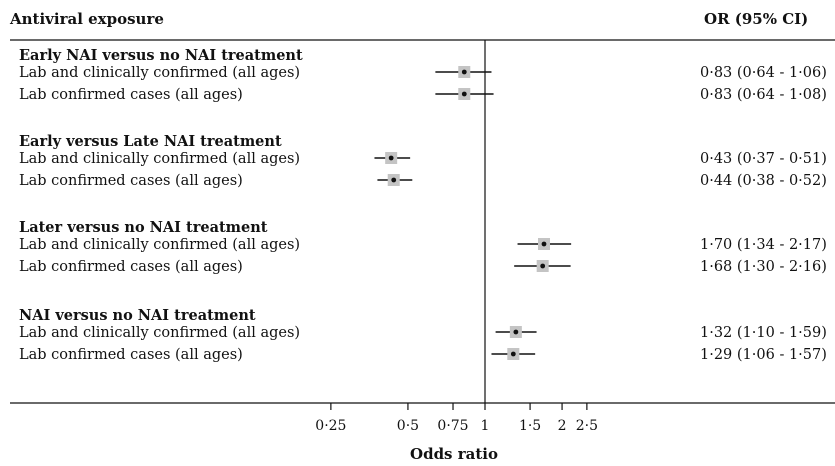 The width and height of the screenshot is (835, 466). What do you see at coordinates (763, 245) in the screenshot?
I see `or-ci-value: 1·70 (1·34 - 2·17)` at bounding box center [763, 245].